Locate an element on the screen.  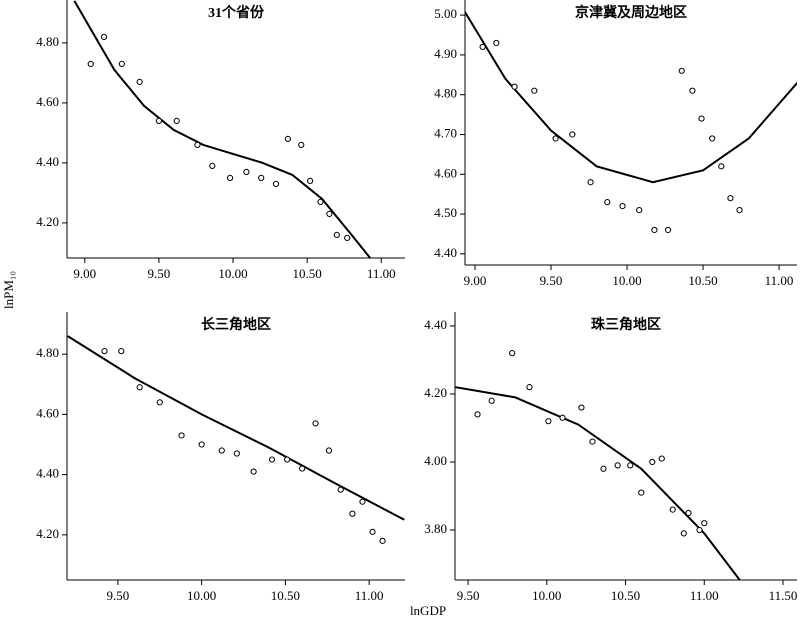
y-tick-label: 4.20 is located at coordinates (435, 392).